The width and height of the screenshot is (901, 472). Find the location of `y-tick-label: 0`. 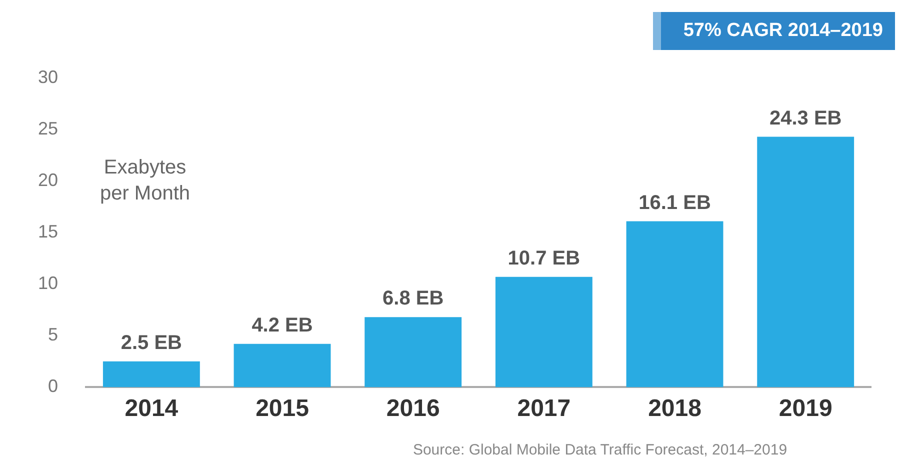

y-tick-label: 0 is located at coordinates (53, 386).